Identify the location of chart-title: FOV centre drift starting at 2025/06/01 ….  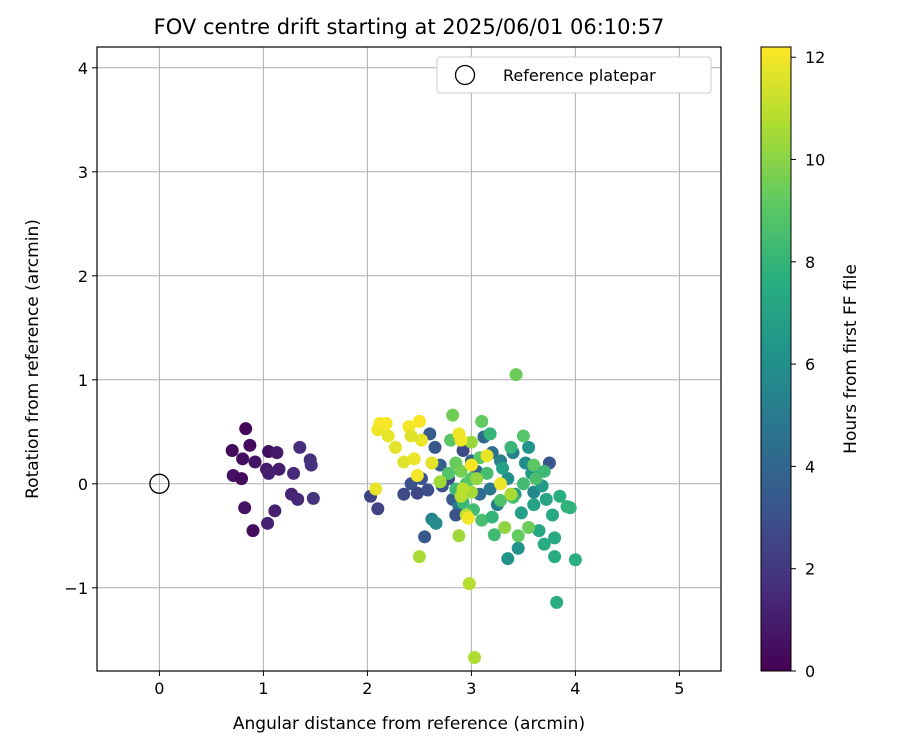
(409, 27).